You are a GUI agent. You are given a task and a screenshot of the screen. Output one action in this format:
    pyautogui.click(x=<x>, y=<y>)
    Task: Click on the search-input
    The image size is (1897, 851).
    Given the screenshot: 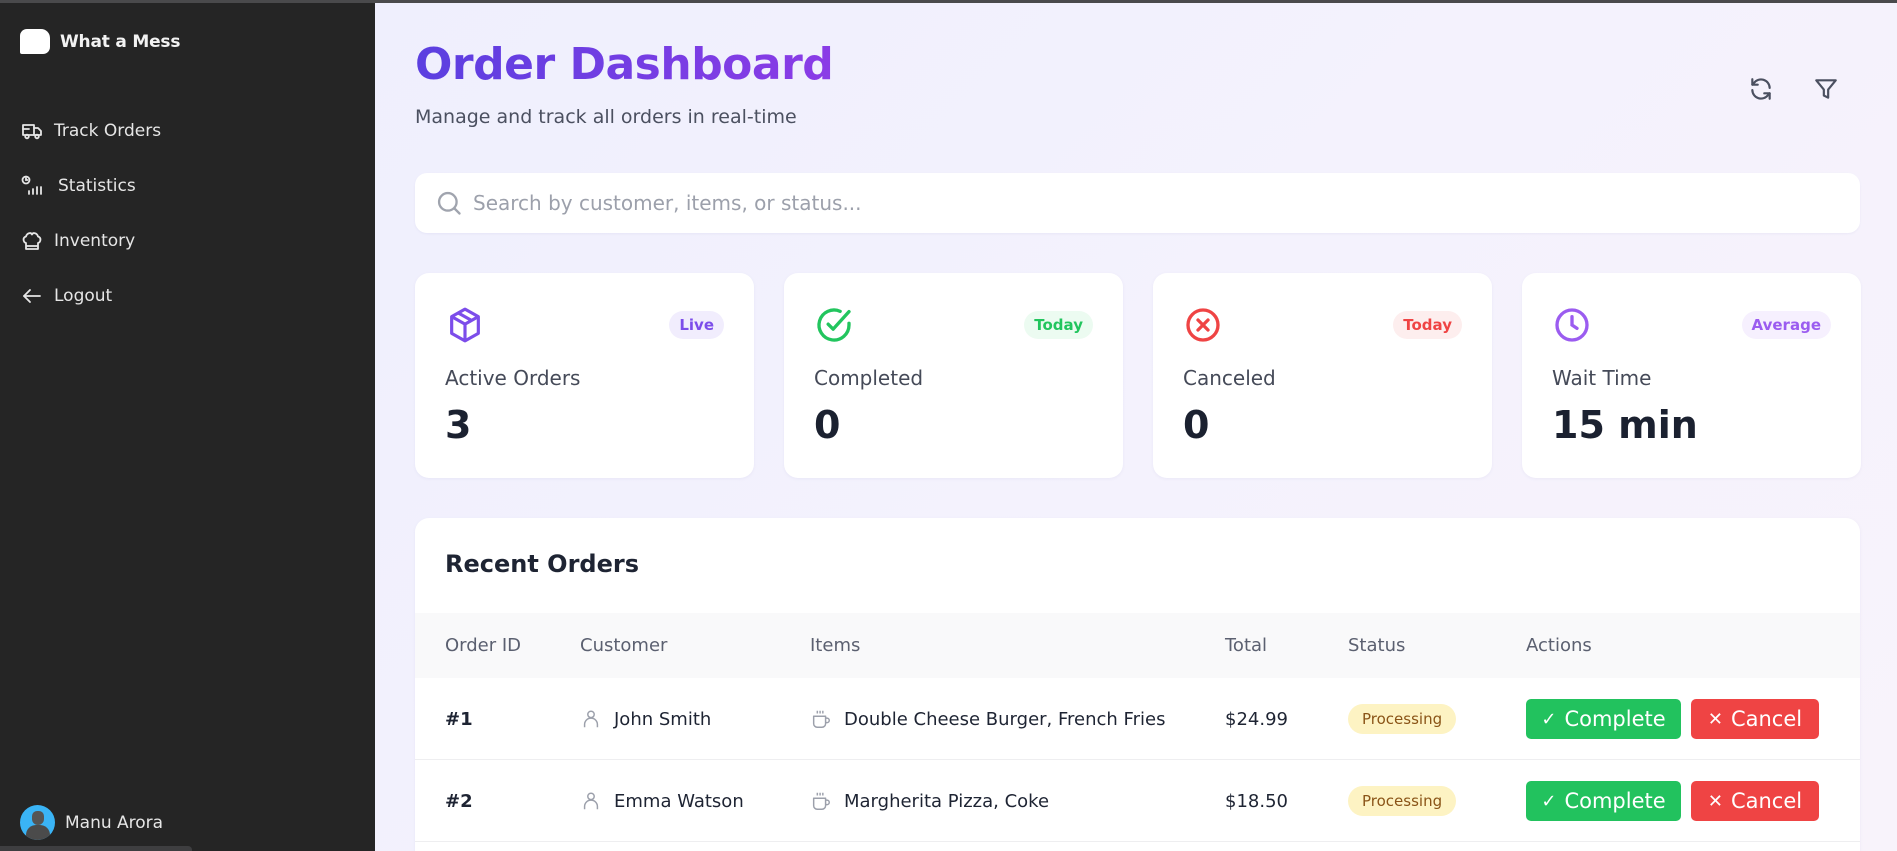 What is the action you would take?
    pyautogui.click(x=1123, y=203)
    